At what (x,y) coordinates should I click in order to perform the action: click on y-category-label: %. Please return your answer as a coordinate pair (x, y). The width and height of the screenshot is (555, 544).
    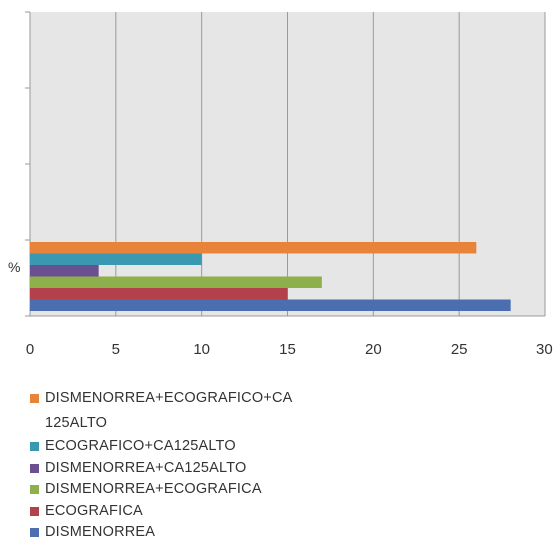
    Looking at the image, I should click on (14, 267).